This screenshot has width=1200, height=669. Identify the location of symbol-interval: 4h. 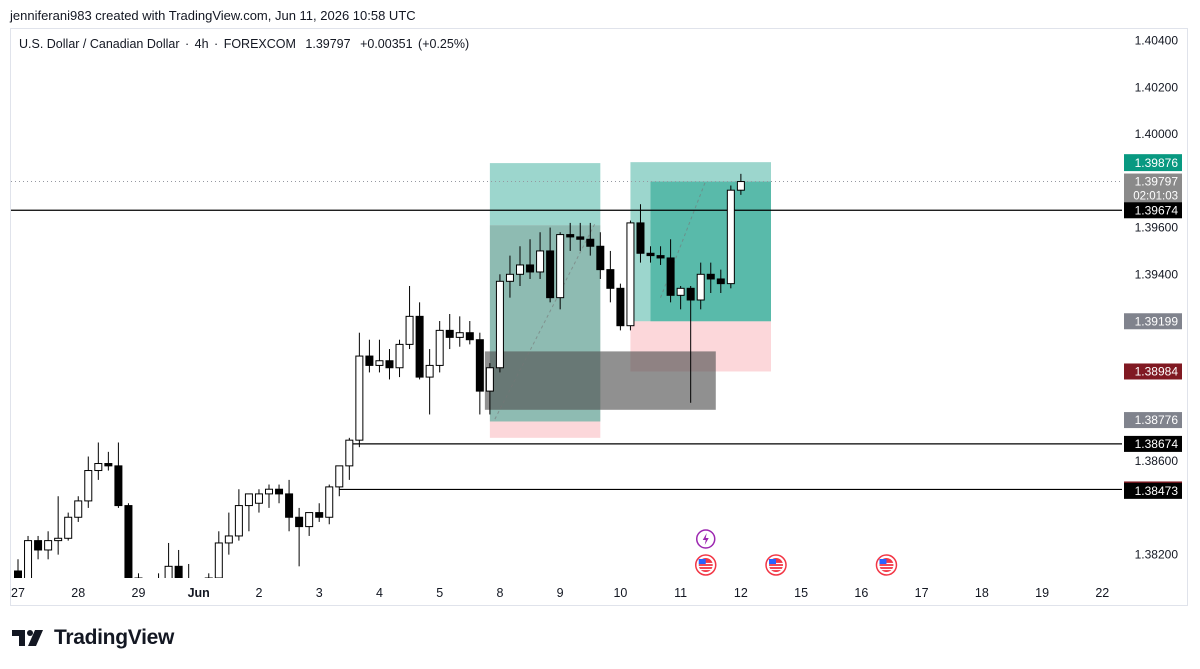
(201, 44).